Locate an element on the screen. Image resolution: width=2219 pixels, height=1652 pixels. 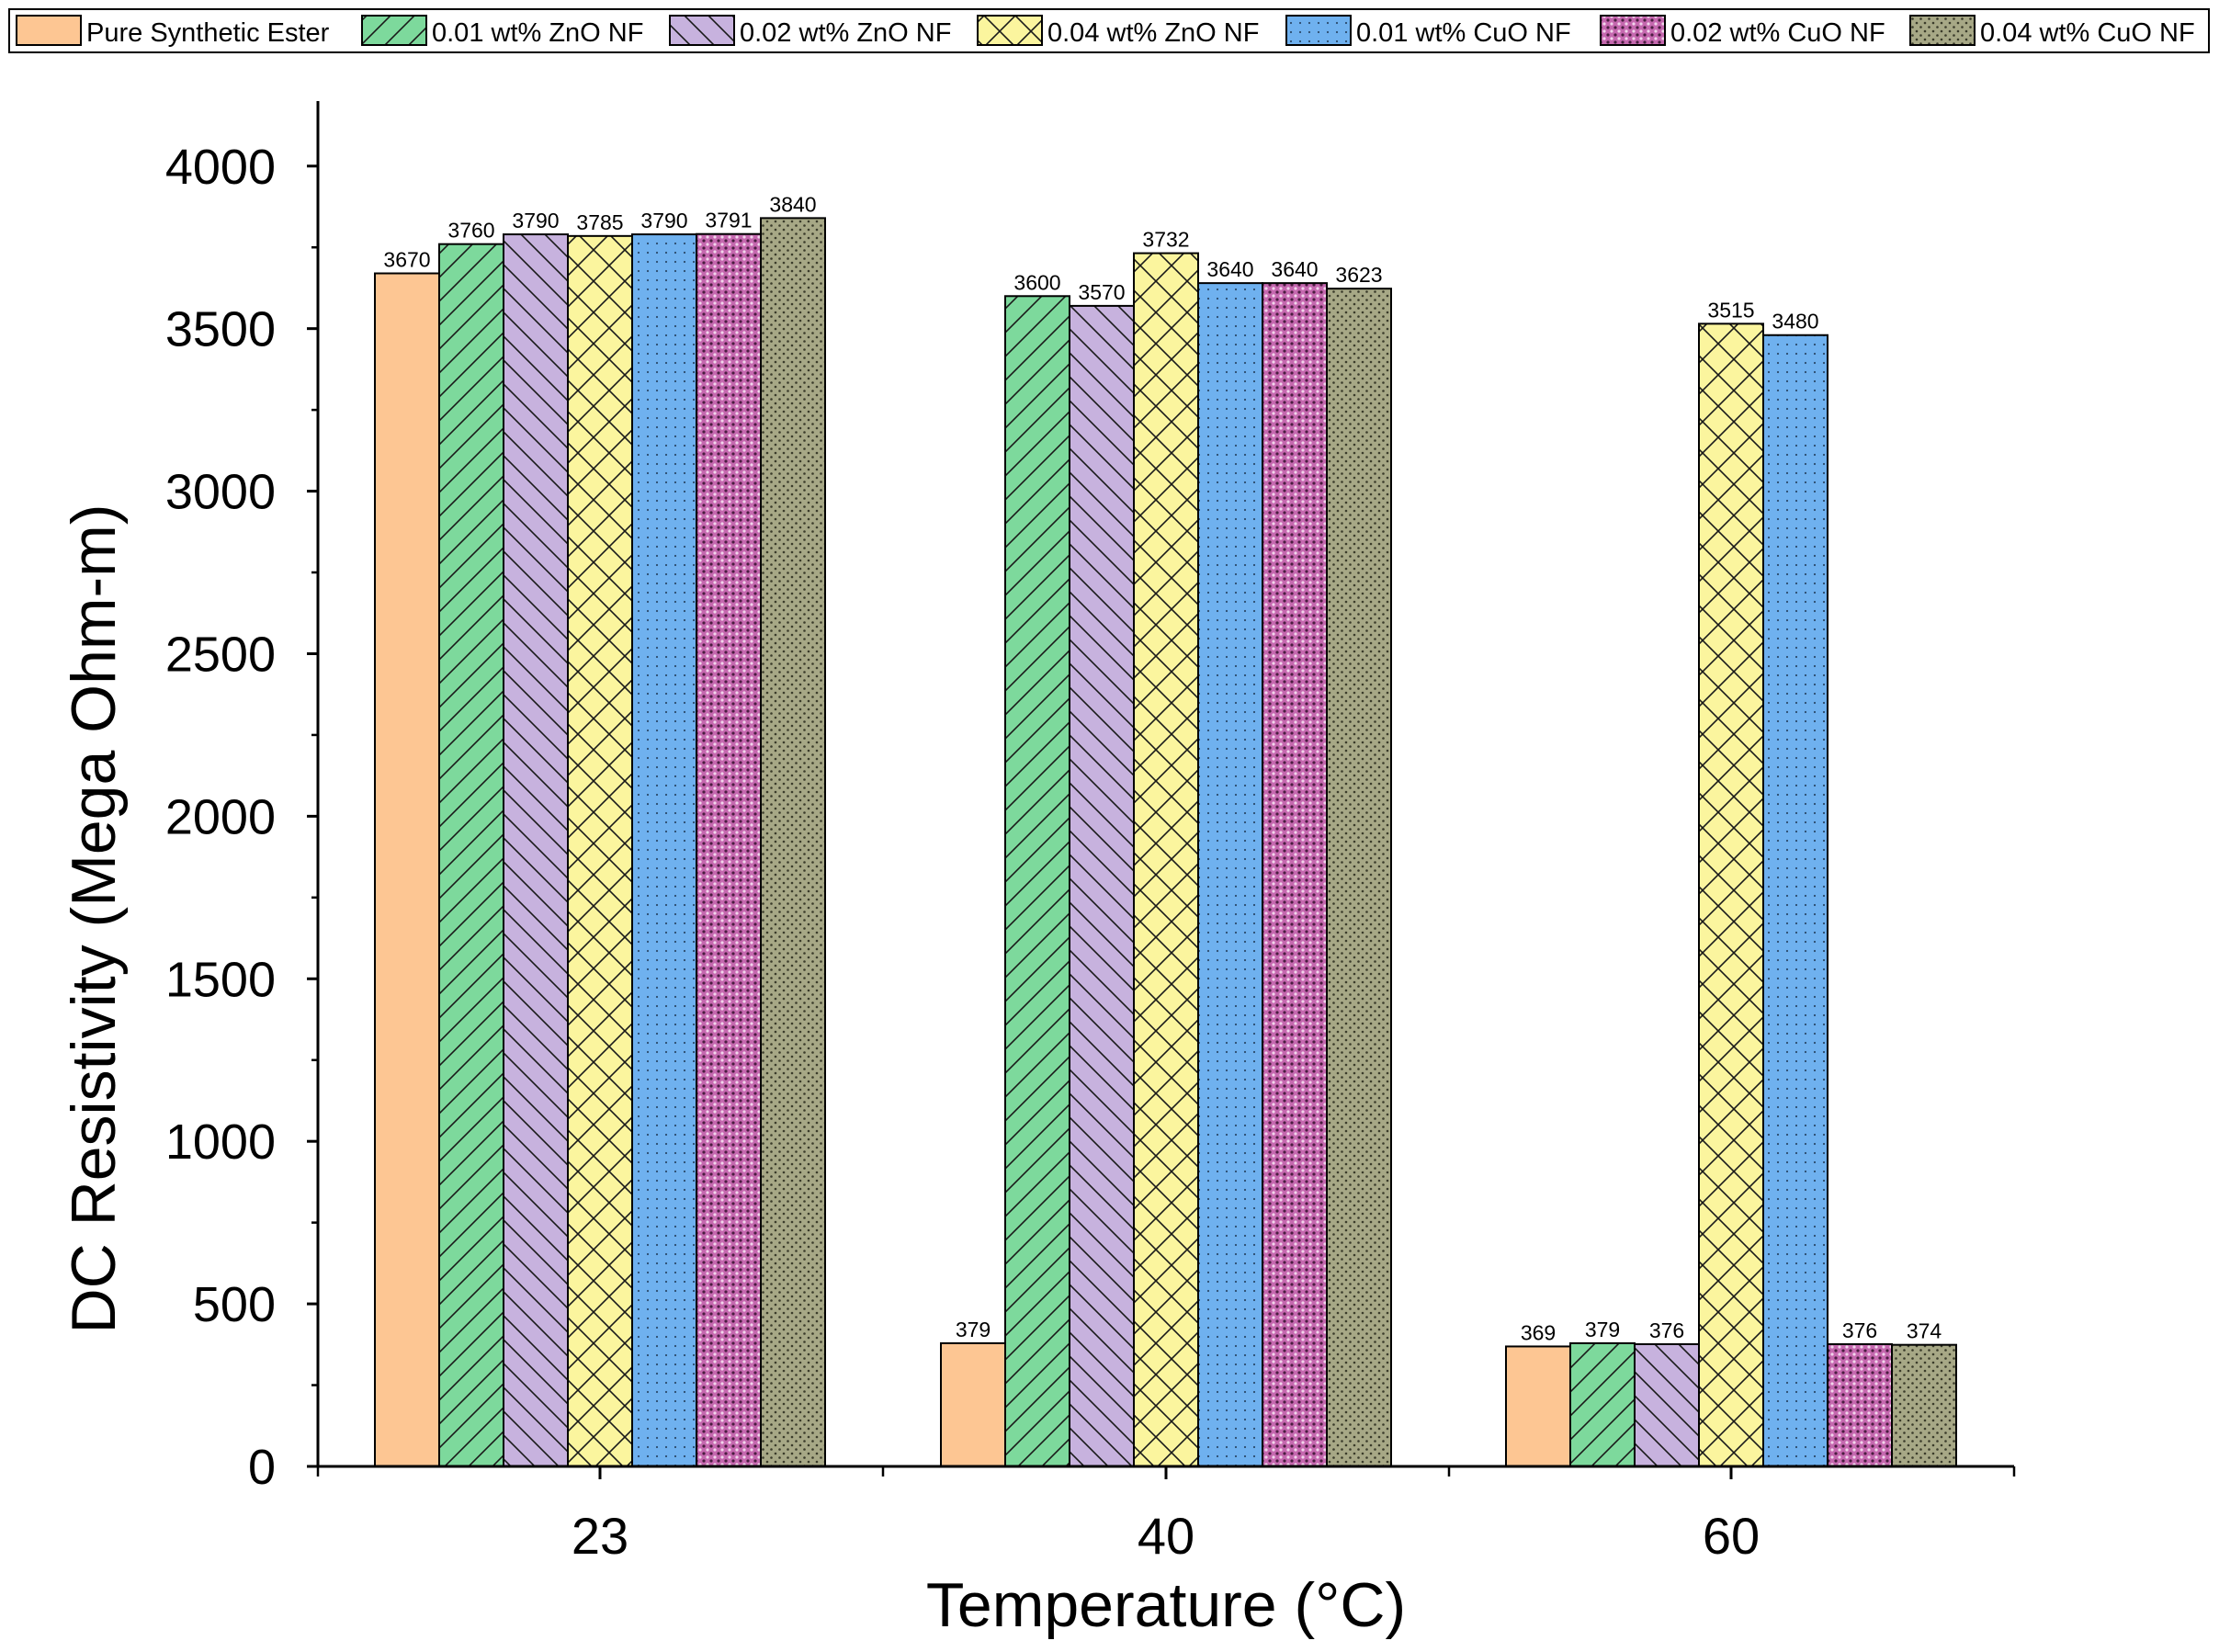
x-tick-label: 40 is located at coordinates (1166, 1536).